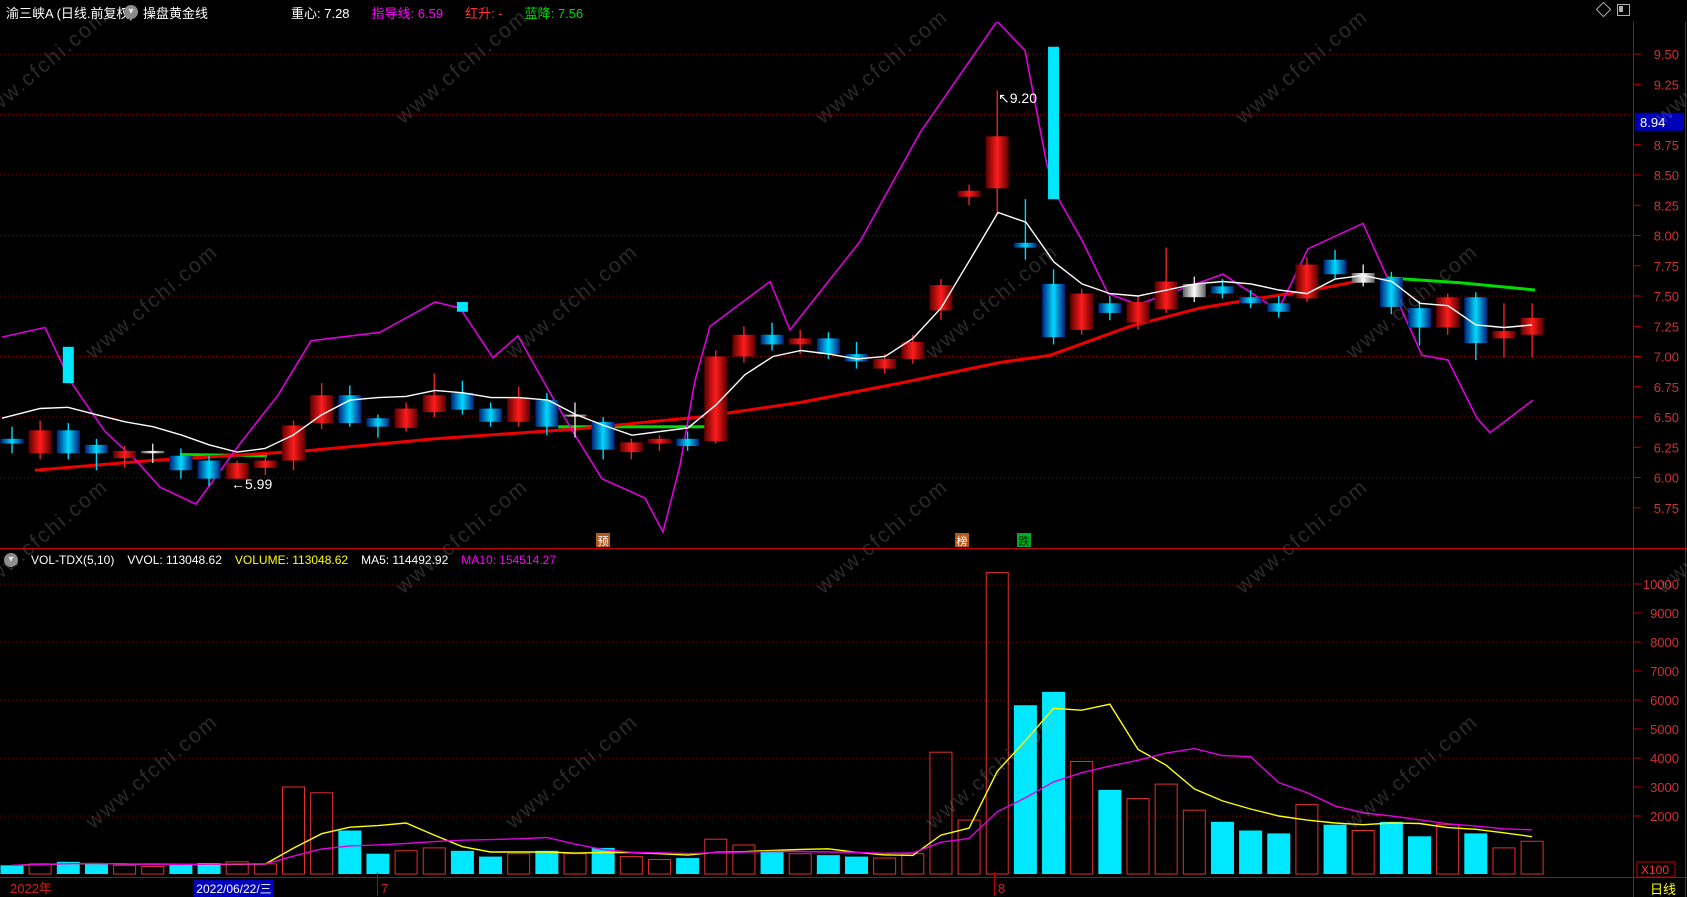 This screenshot has height=897, width=1687. Describe the element at coordinates (131, 11) in the screenshot. I see `indicator-dropdown-icon: ▾` at that location.